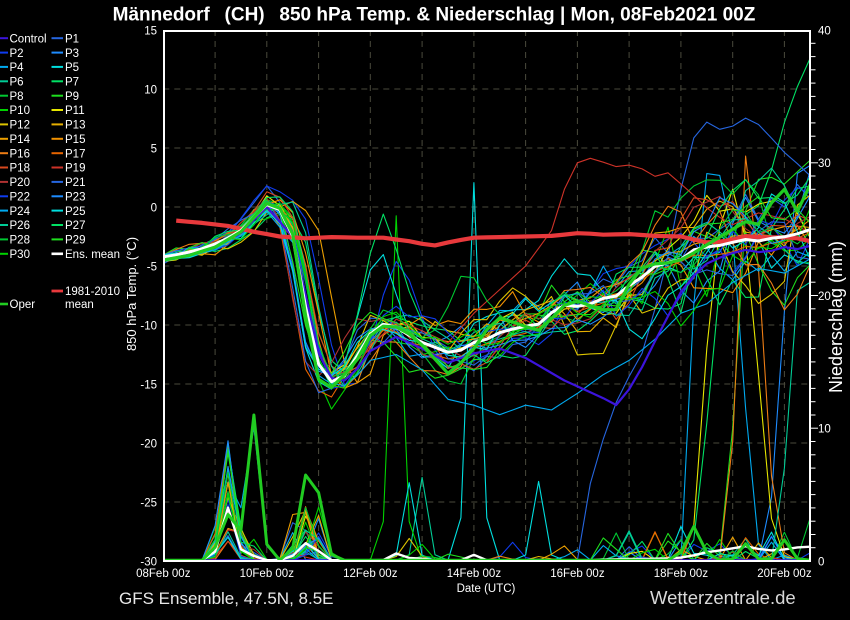 The image size is (850, 620). I want to click on svg-text: P15, so click(75, 140).